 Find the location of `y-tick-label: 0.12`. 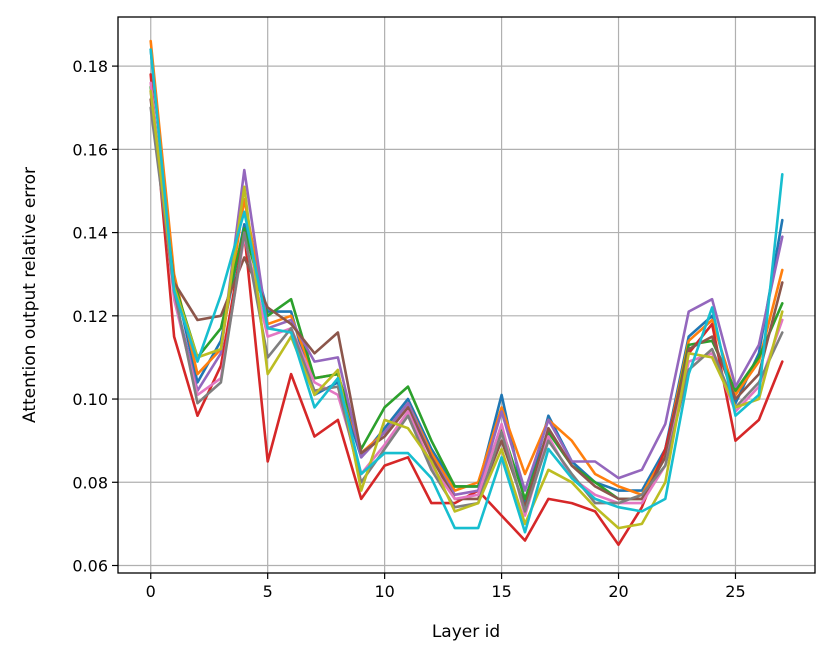

y-tick-label: 0.12 is located at coordinates (90, 316).